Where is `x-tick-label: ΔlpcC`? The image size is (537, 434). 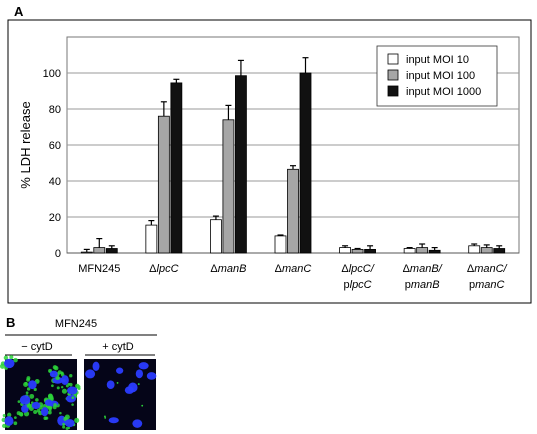 x-tick-label: ΔlpcC is located at coordinates (163, 269).